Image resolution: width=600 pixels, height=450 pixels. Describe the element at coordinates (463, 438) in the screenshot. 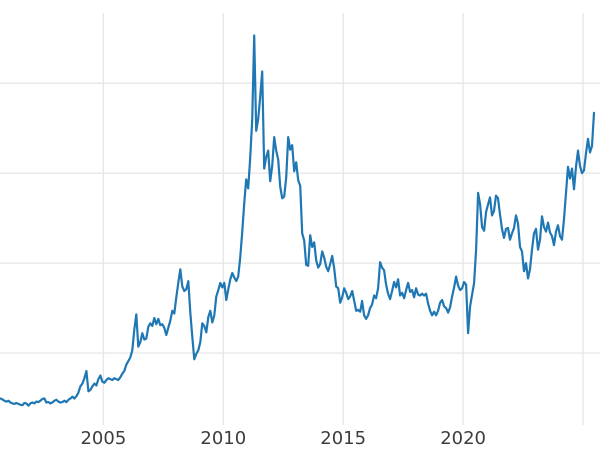

I see `x-tick-label: 2020` at that location.